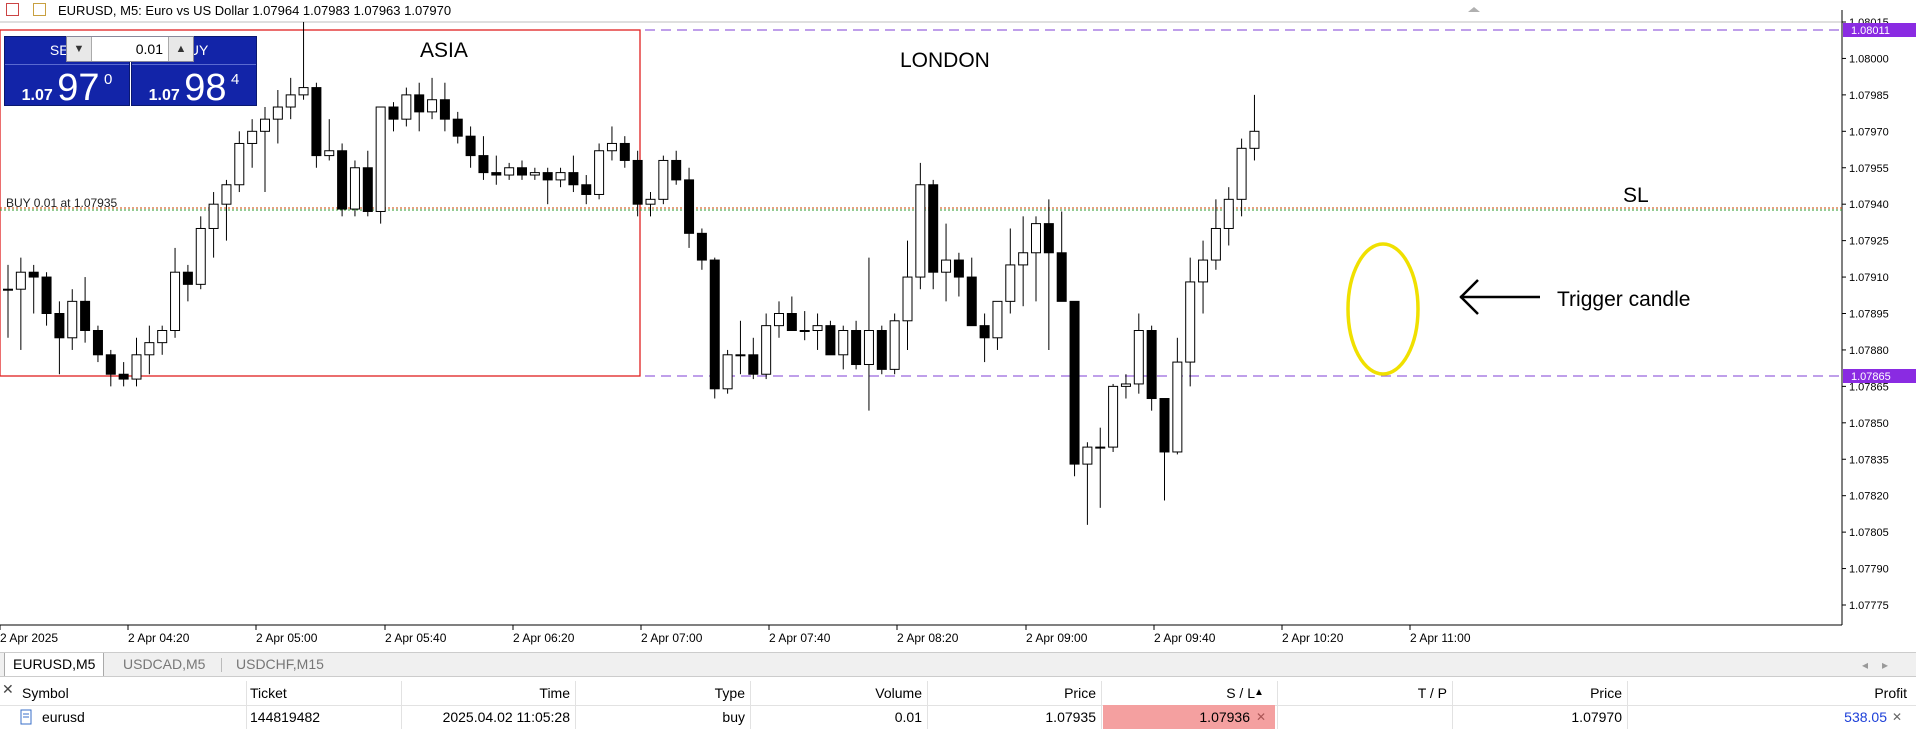 Image resolution: width=1916 pixels, height=732 pixels. What do you see at coordinates (1897, 717) in the screenshot?
I see `close-position-icon: ✕` at bounding box center [1897, 717].